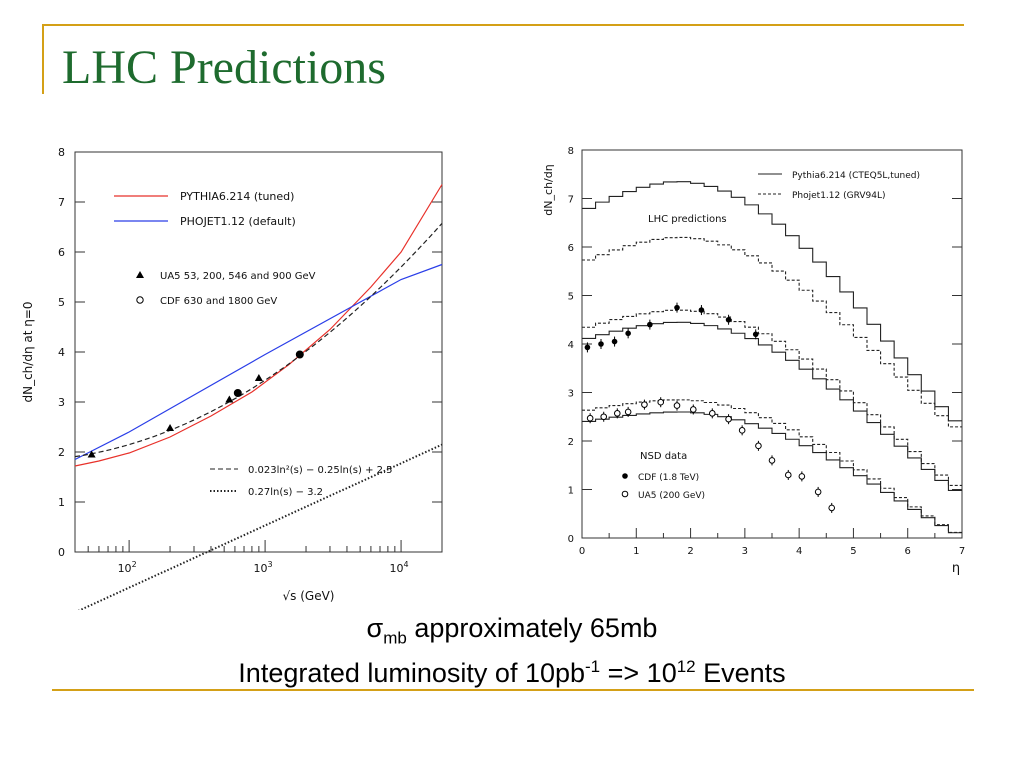 This screenshot has width=1024, height=768. Describe the element at coordinates (412, 673) in the screenshot. I see `luminosity-text: Integrated luminosity of 10pb` at that location.